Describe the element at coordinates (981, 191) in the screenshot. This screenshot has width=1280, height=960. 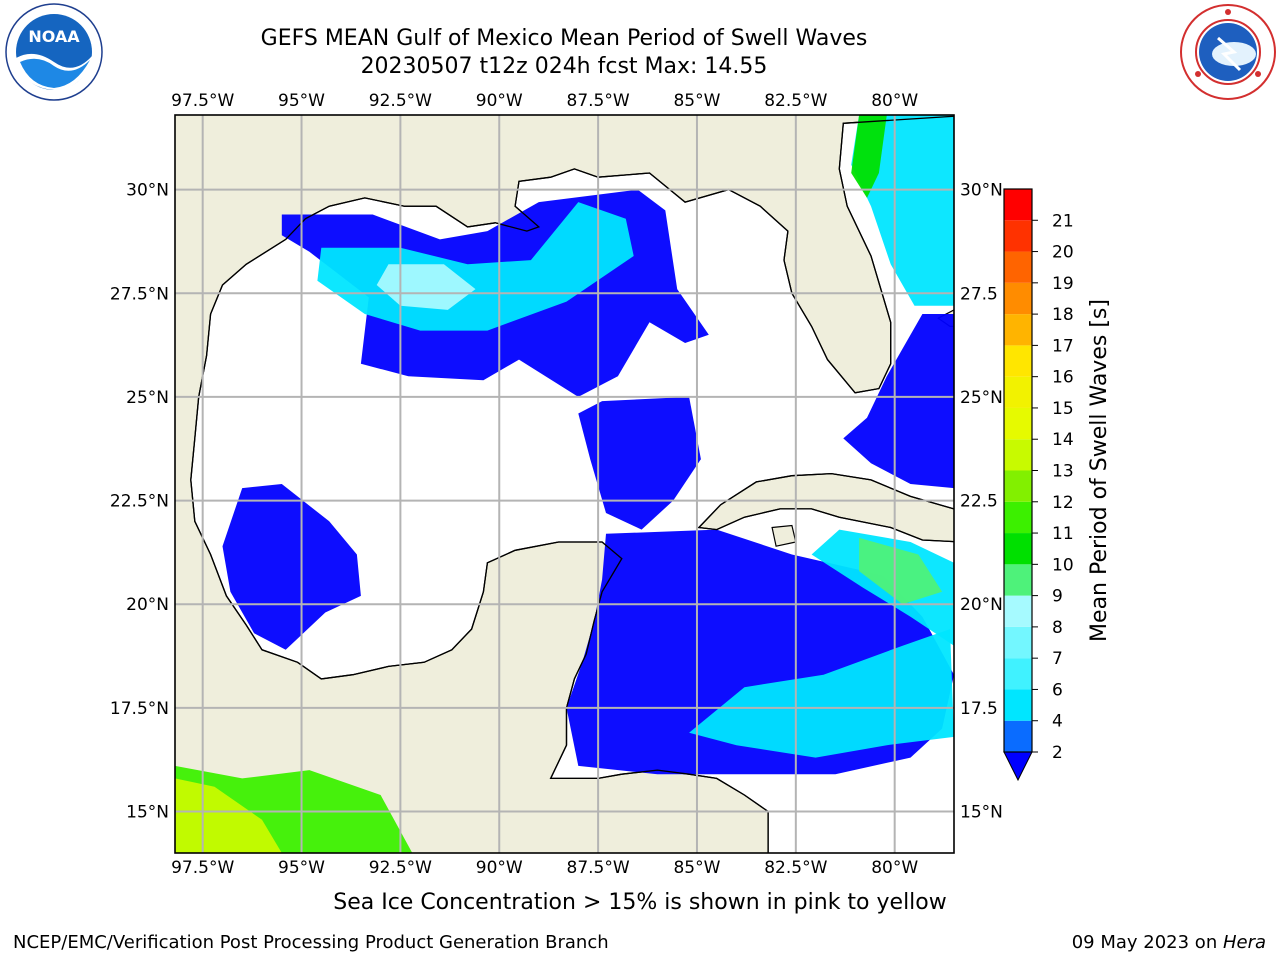
I see `lat-label-right-0: 30°N` at that location.